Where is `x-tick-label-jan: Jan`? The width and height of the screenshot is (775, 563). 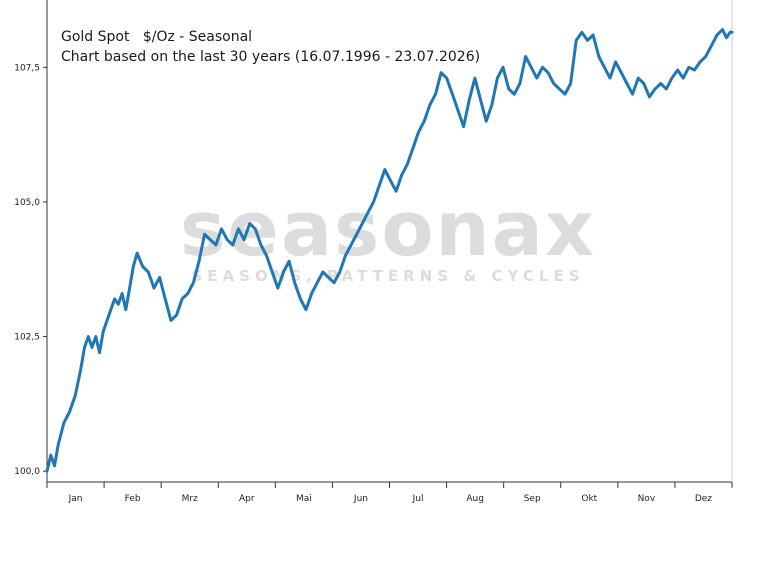
x-tick-label-jan: Jan is located at coordinates (75, 499).